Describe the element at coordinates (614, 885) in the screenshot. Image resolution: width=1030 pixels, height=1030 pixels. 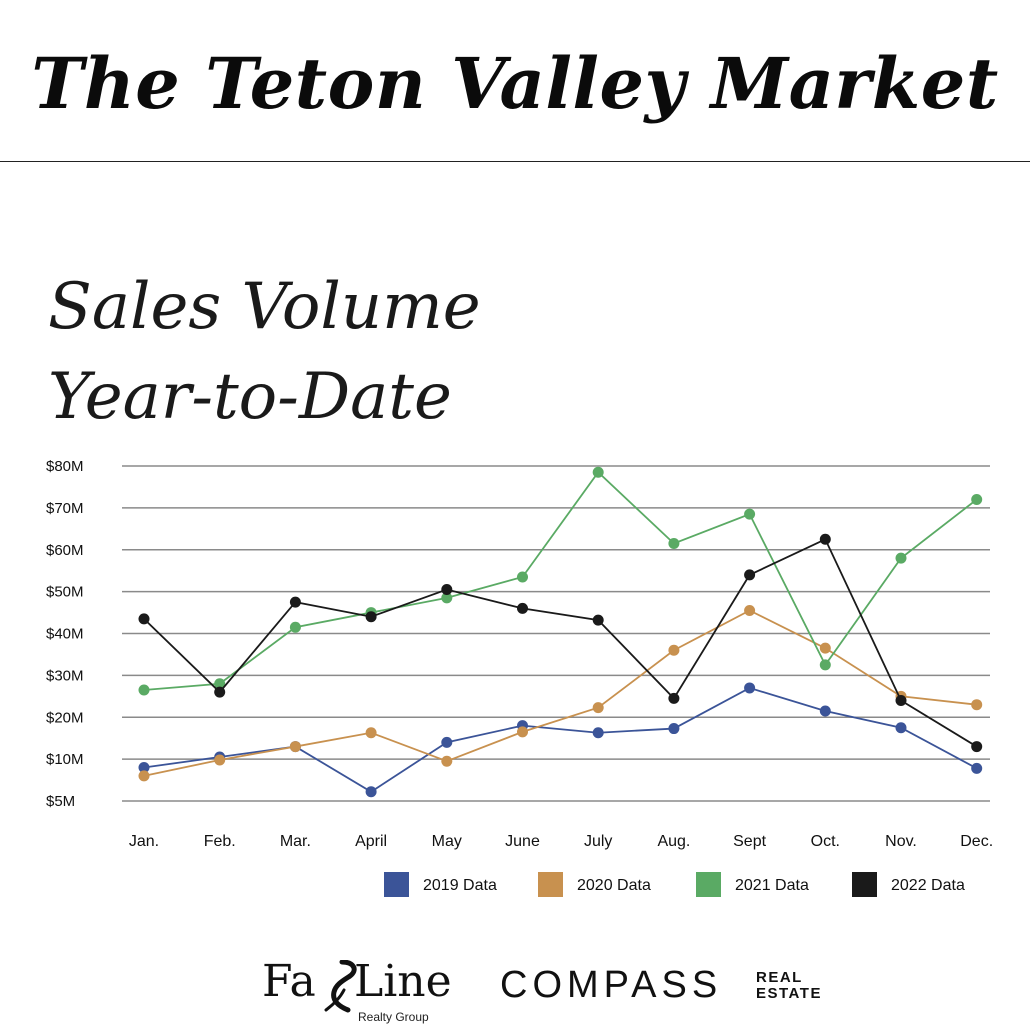
I see `legend-label: 2020 Data` at that location.